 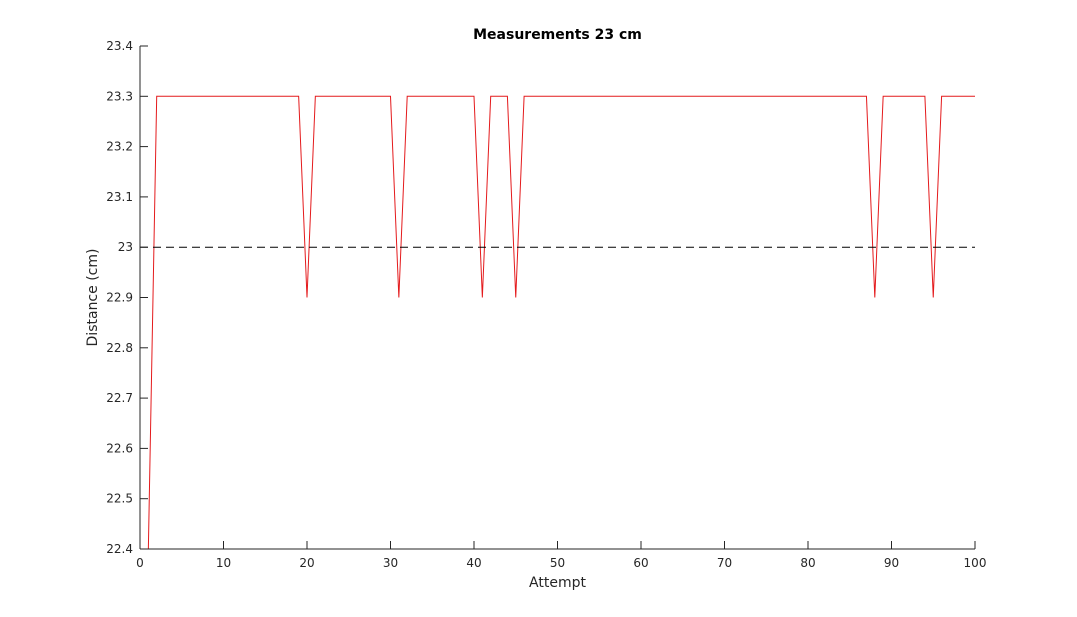 What do you see at coordinates (119, 96) in the screenshot?
I see `y-tick-label: 23.3` at bounding box center [119, 96].